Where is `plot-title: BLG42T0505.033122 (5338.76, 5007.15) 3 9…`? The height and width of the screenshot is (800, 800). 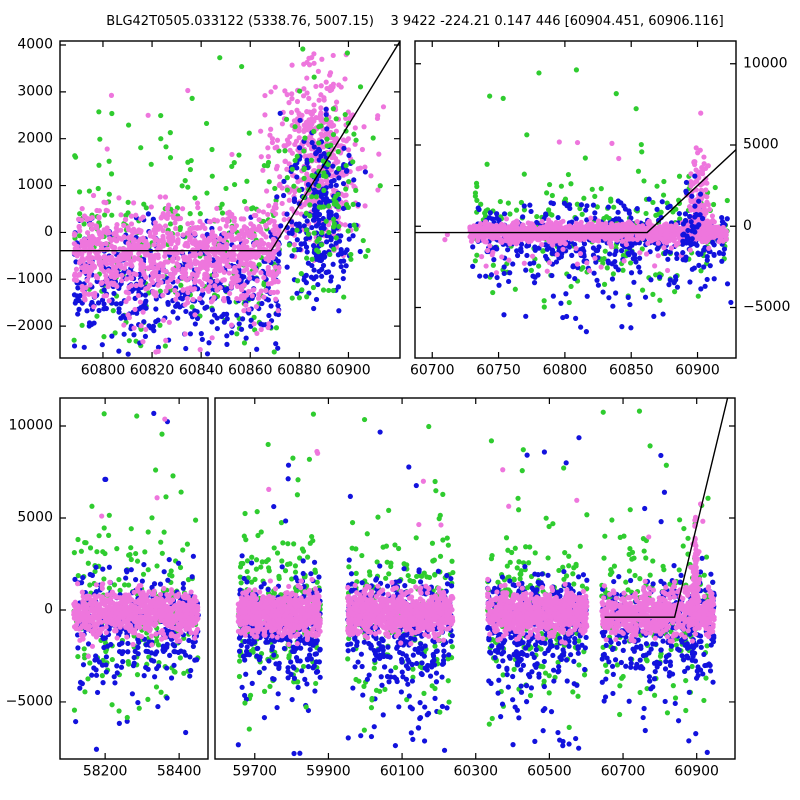
plot-title: BLG42T0505.033122 (5338.76, 5007.15) 3 9… is located at coordinates (415, 21).